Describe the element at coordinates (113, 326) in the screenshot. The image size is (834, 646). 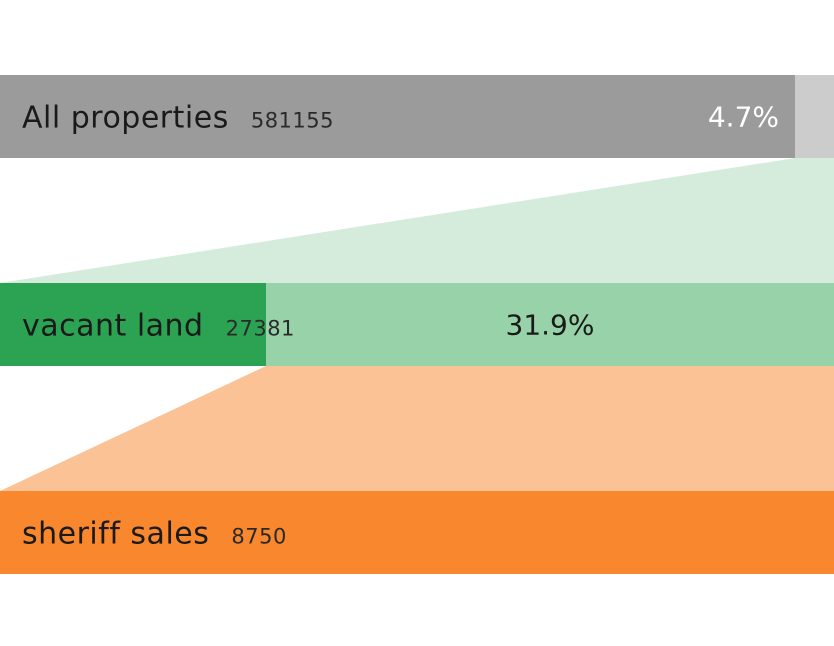
I see `stage-name-1: vacant land` at that location.